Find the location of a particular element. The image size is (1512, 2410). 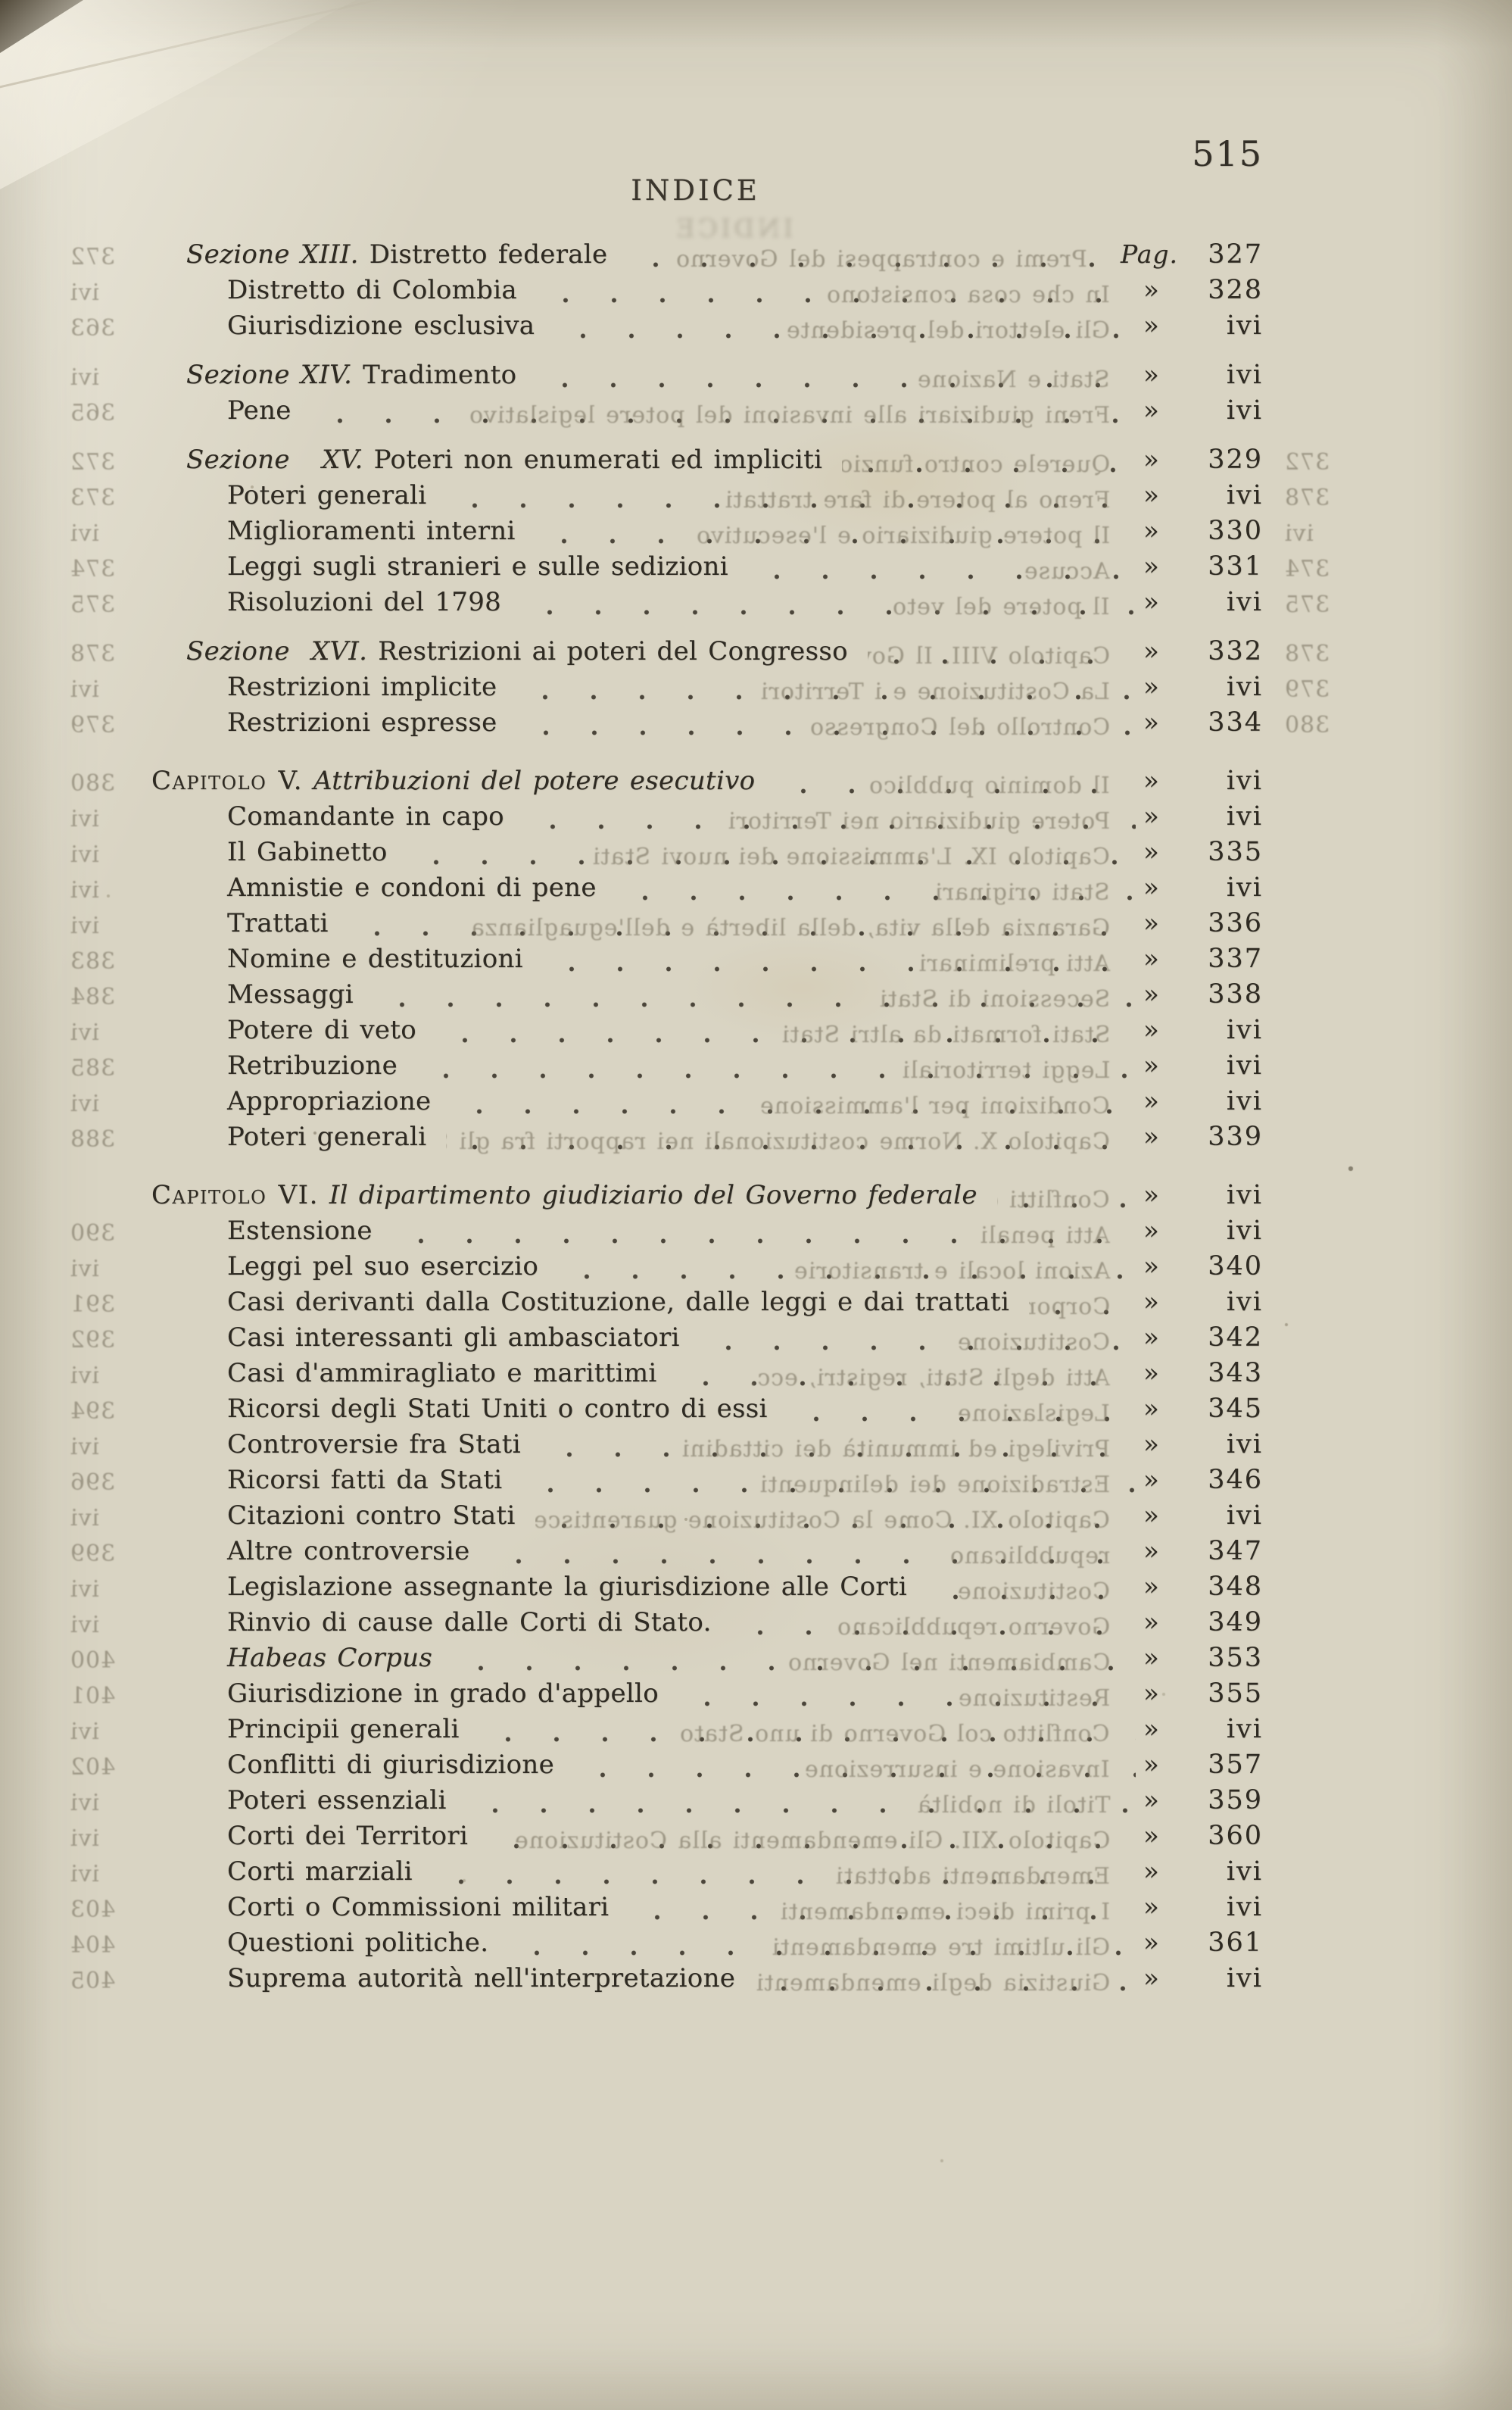

bleed-through-left-number: 399 is located at coordinates (93, 1554).